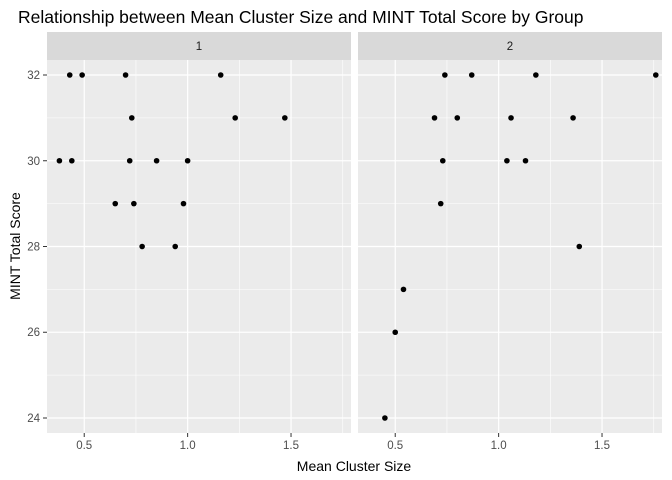 The image size is (672, 480). I want to click on facet-strip-label: 1, so click(199, 47).